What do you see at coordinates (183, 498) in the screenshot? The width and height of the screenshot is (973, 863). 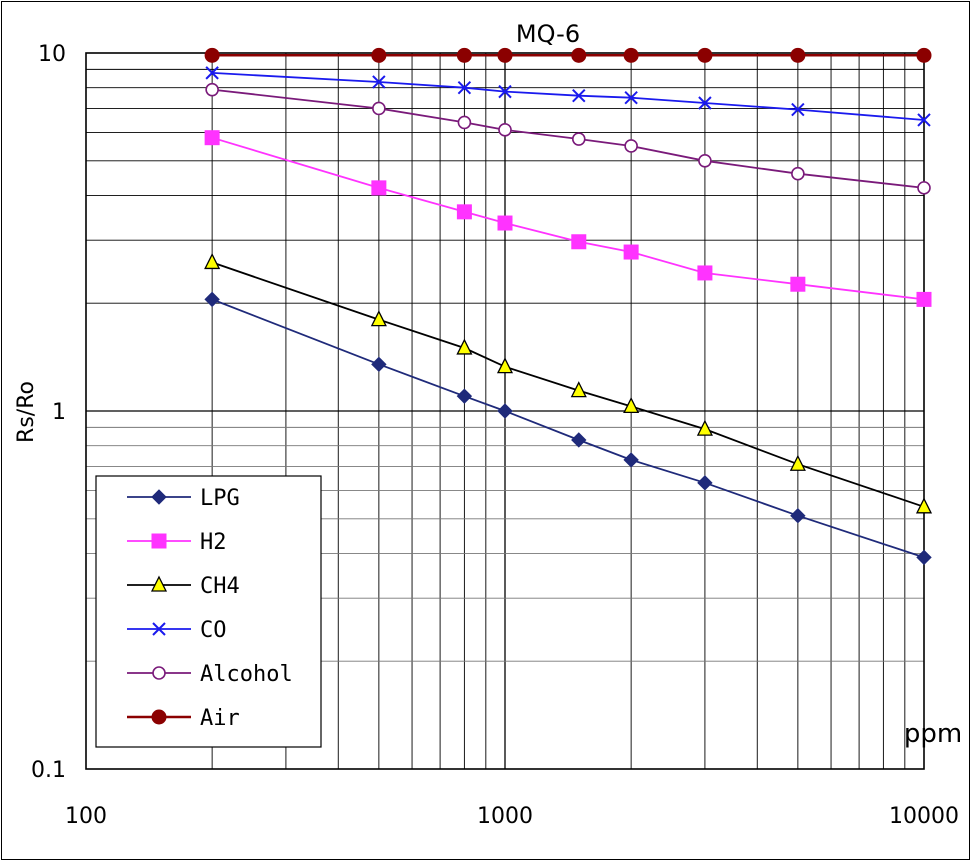 I see `legend-item-lpg: LPG` at bounding box center [183, 498].